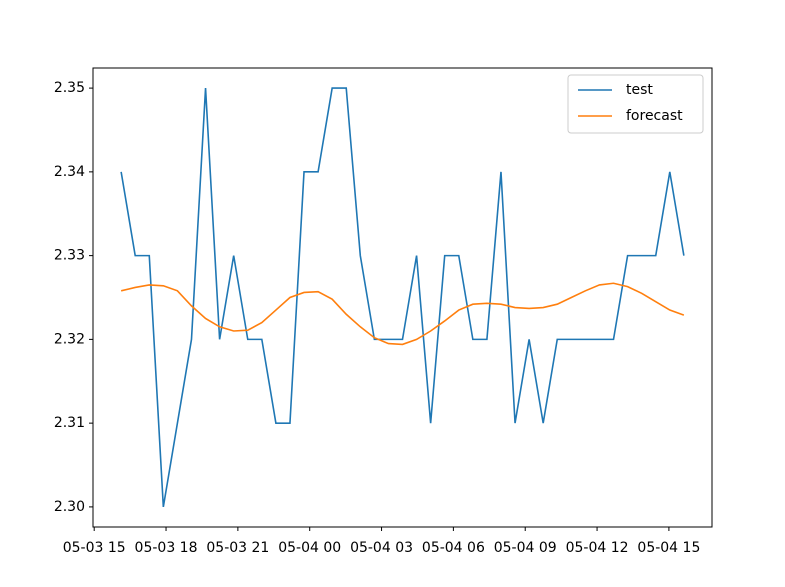 This screenshot has width=785, height=587. What do you see at coordinates (639, 90) in the screenshot?
I see `legend-label: test` at bounding box center [639, 90].